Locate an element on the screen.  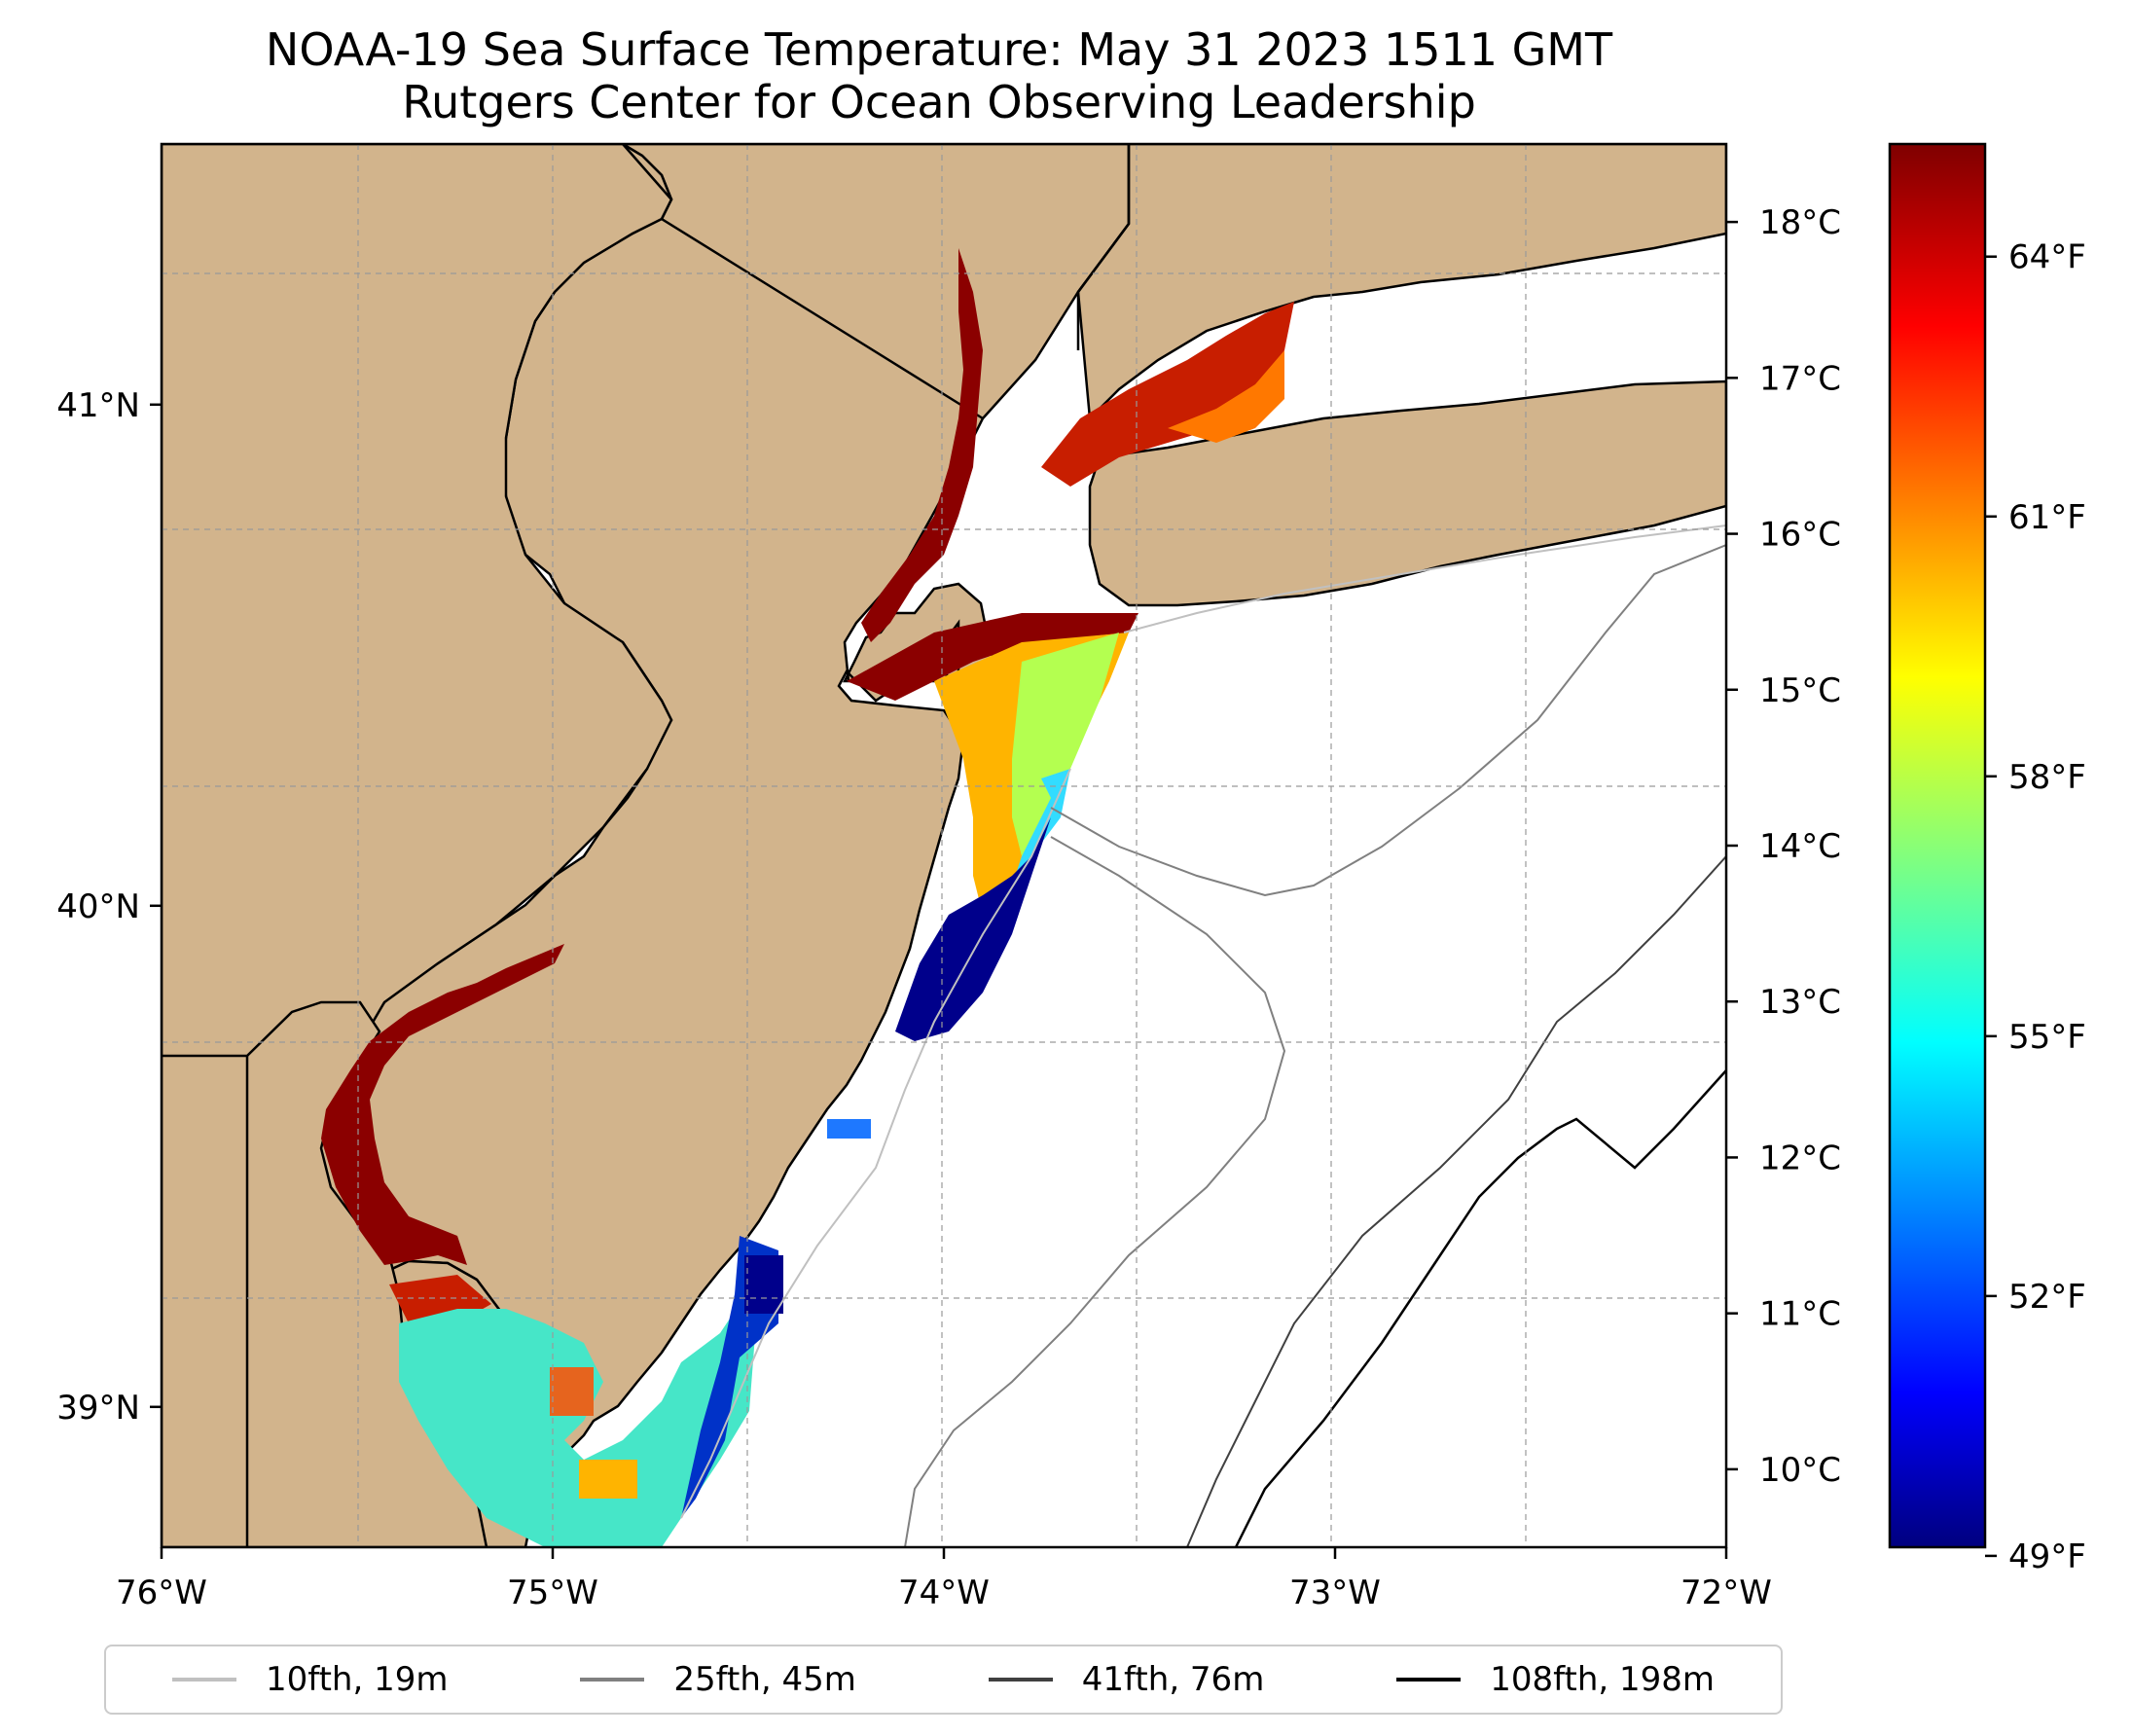
celsius-tick-label: 16°C is located at coordinates (1800, 536).